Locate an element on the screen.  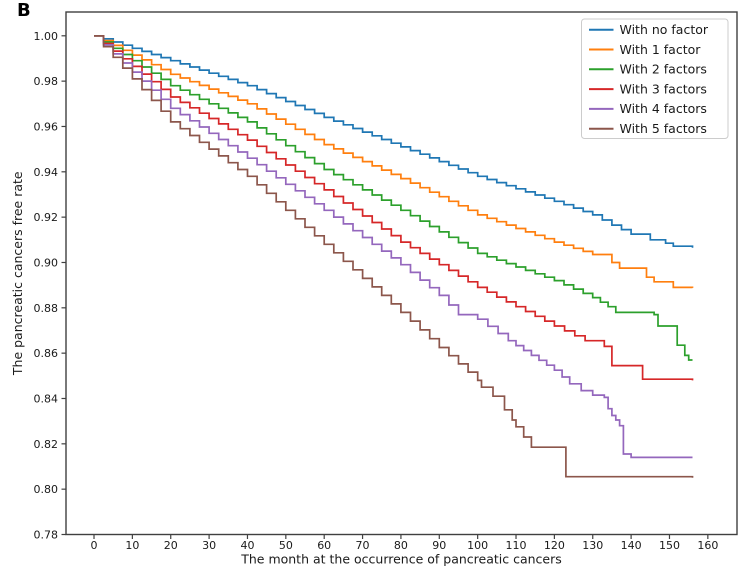
y-tick-label: 0.94 is located at coordinates (46, 172).